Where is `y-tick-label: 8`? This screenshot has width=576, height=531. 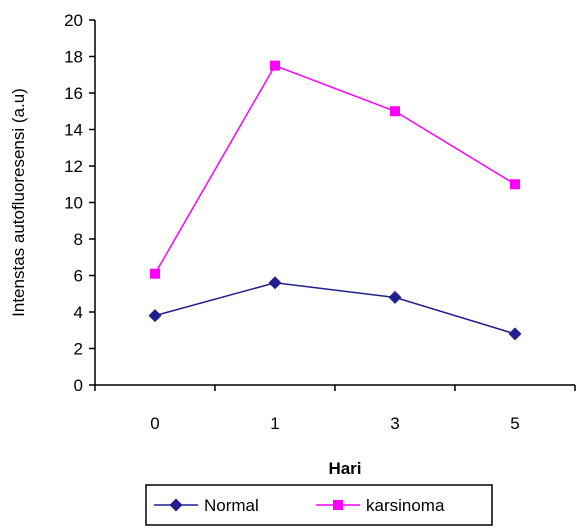
y-tick-label: 8 is located at coordinates (78, 239).